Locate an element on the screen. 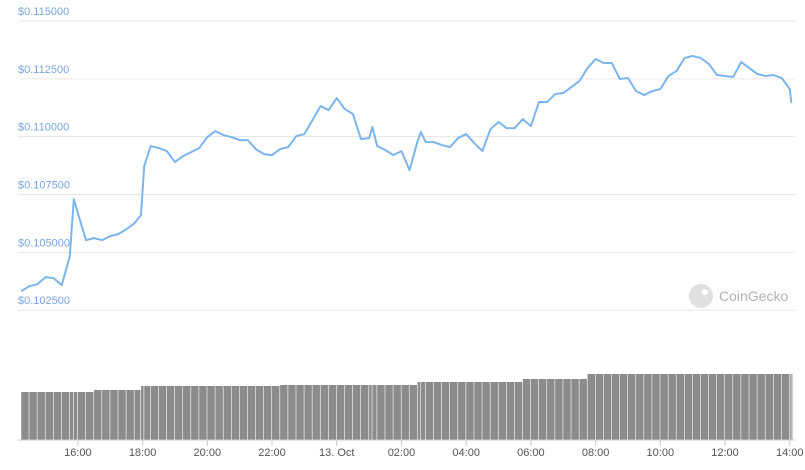  x-tick-label: 08:00 is located at coordinates (596, 453).